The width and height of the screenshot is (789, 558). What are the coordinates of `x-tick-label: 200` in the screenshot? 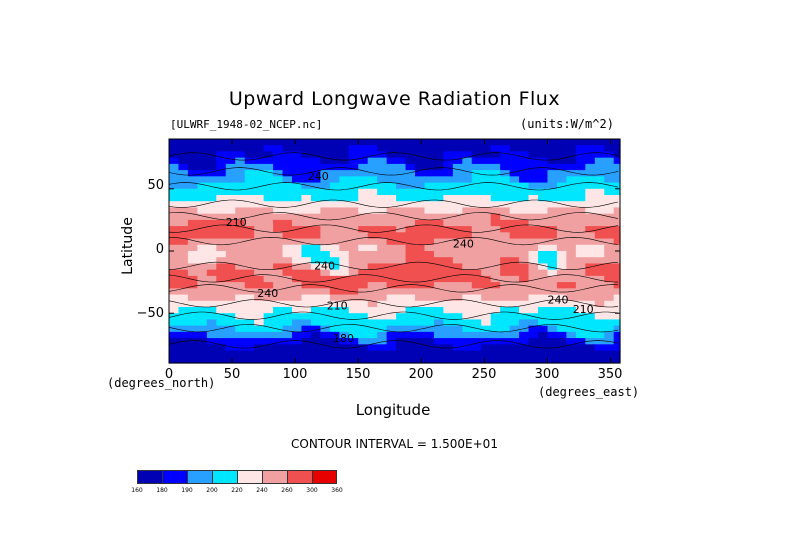 It's located at (421, 374).